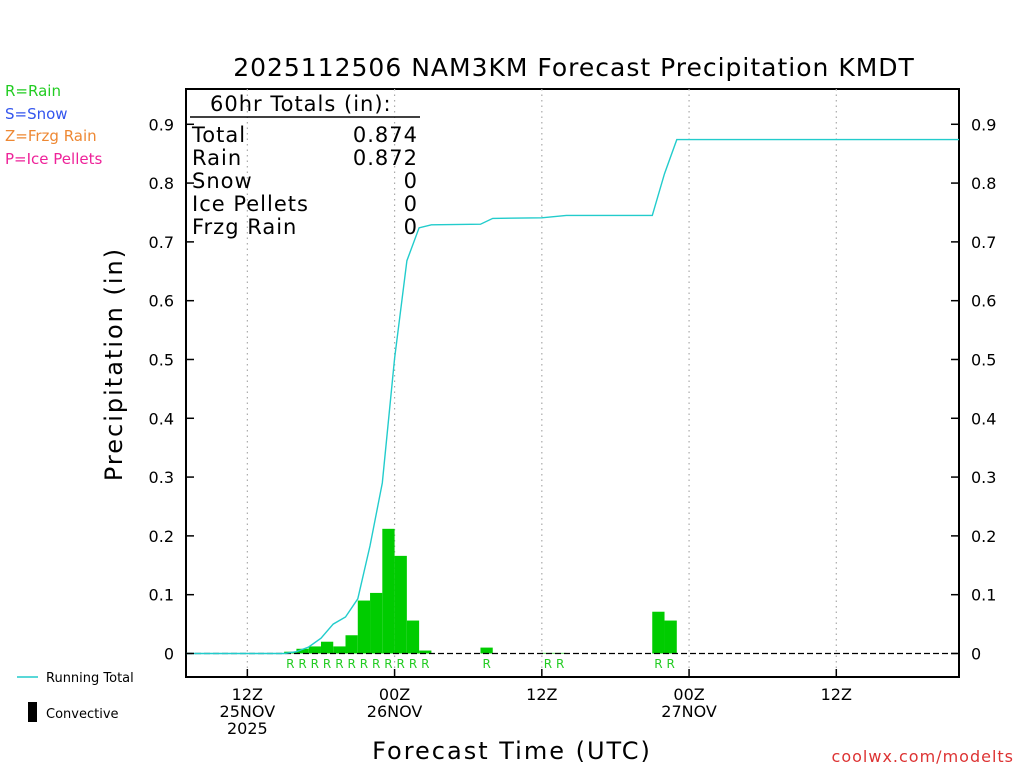  I want to click on y-tick-label-left: 0.2, so click(161, 536).